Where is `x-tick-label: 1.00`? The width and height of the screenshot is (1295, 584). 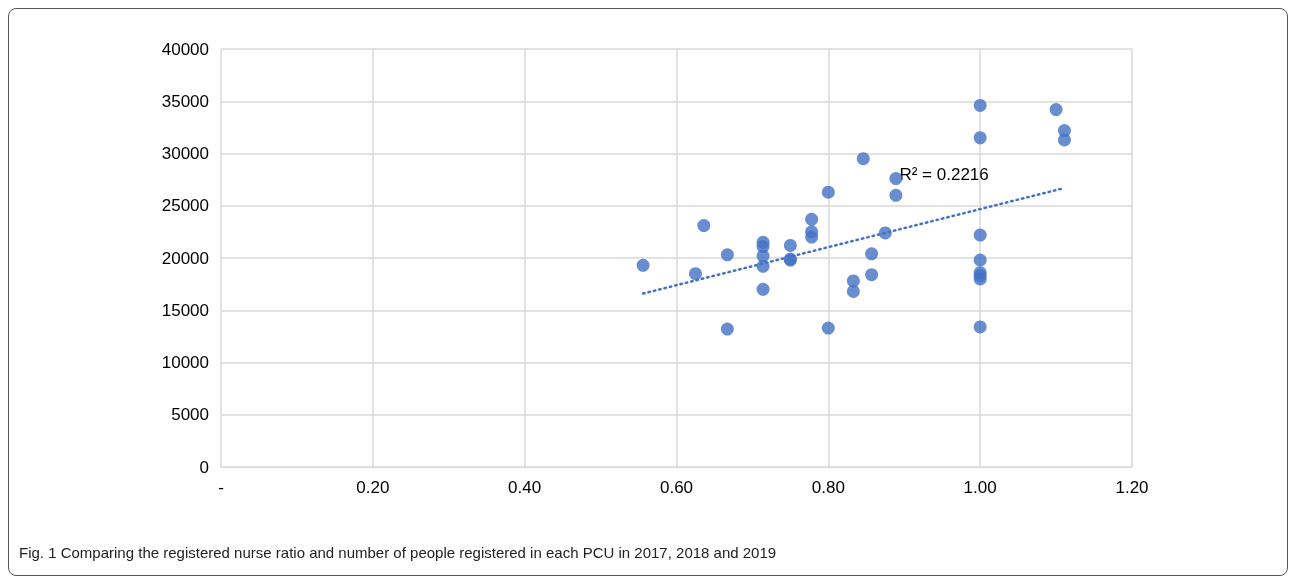 x-tick-label: 1.00 is located at coordinates (980, 487).